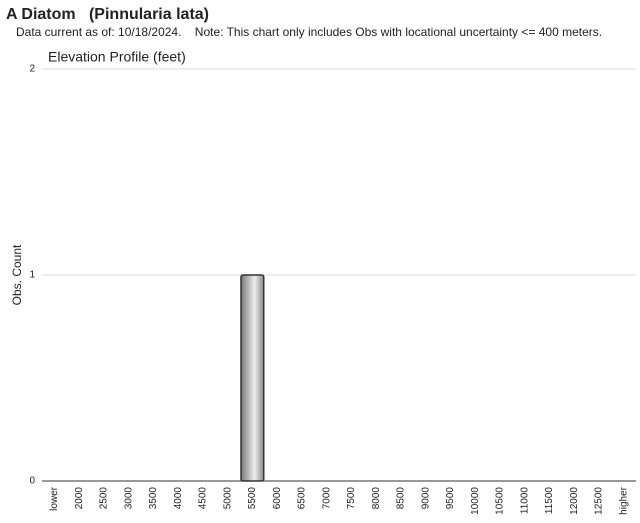 Image resolution: width=640 pixels, height=523 pixels. Describe the element at coordinates (252, 378) in the screenshot. I see `bar` at that location.